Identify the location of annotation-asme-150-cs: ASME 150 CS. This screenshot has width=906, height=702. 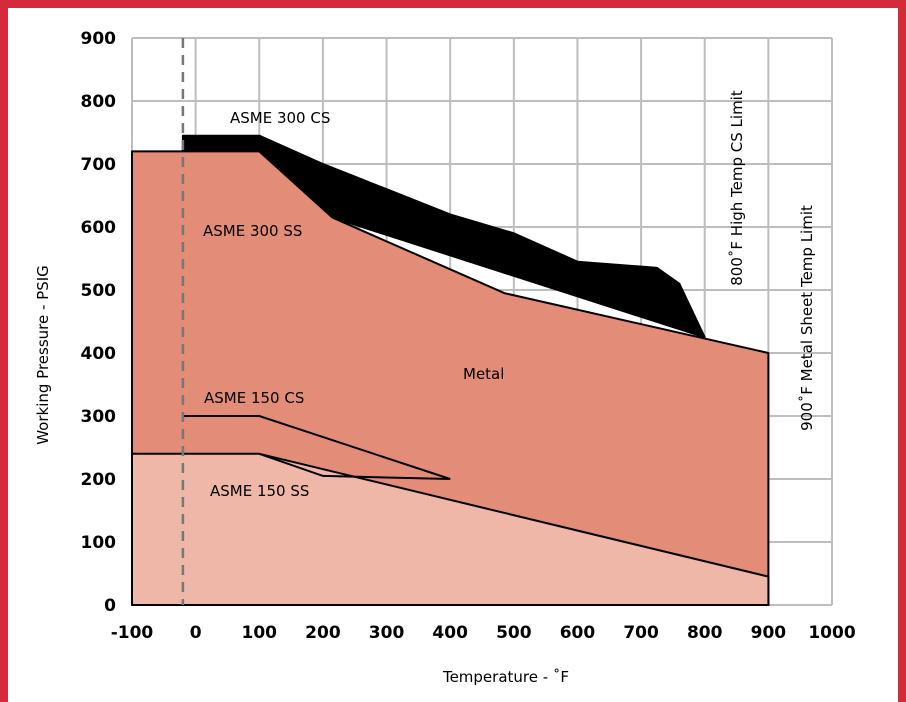
(254, 398).